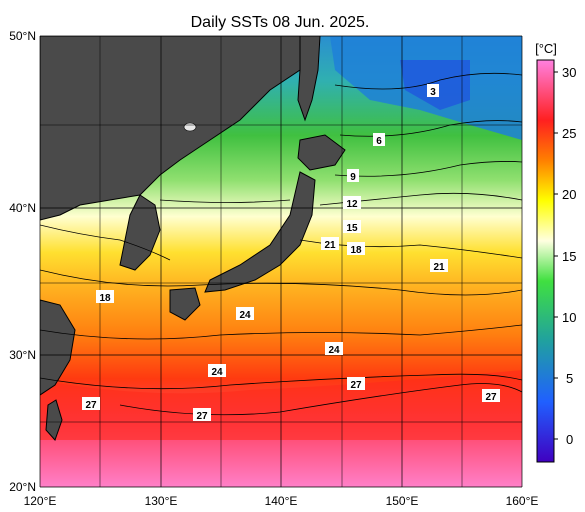  What do you see at coordinates (402, 501) in the screenshot?
I see `lon-label: 150°E` at bounding box center [402, 501].